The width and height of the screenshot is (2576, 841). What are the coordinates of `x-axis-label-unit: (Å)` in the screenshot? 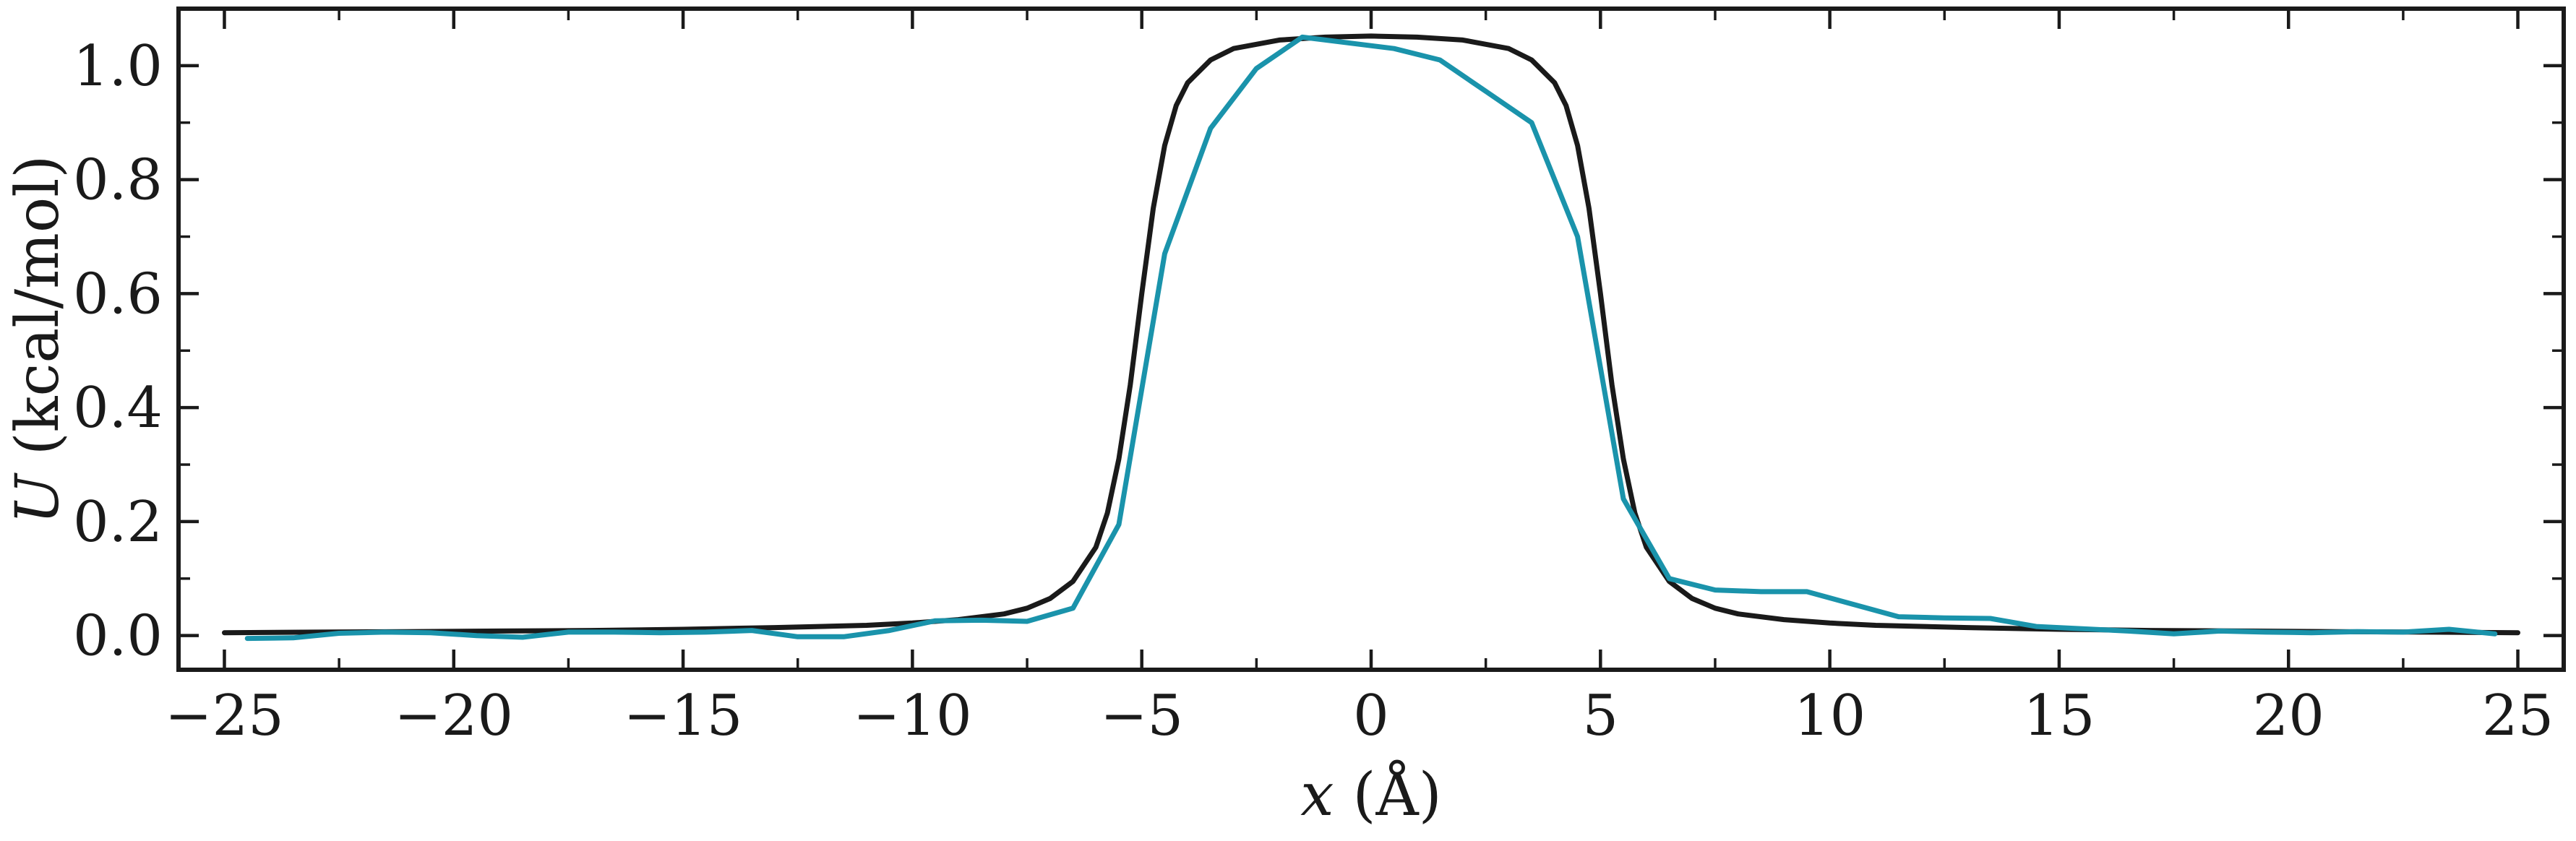 It's located at (1388, 794).